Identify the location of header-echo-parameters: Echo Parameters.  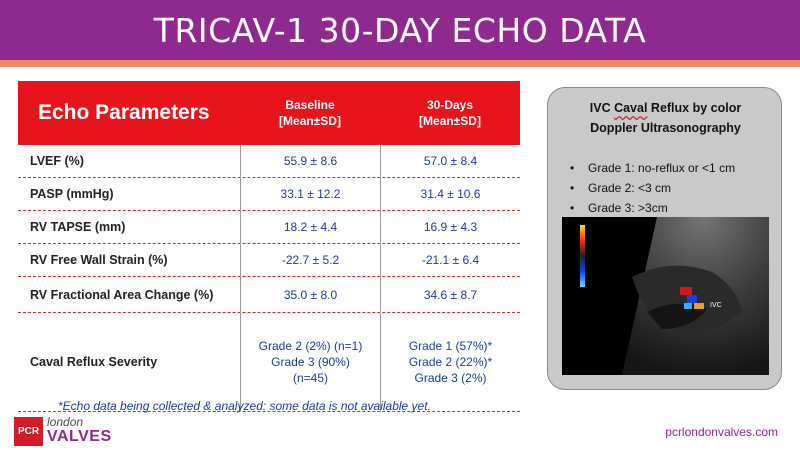
(124, 112).